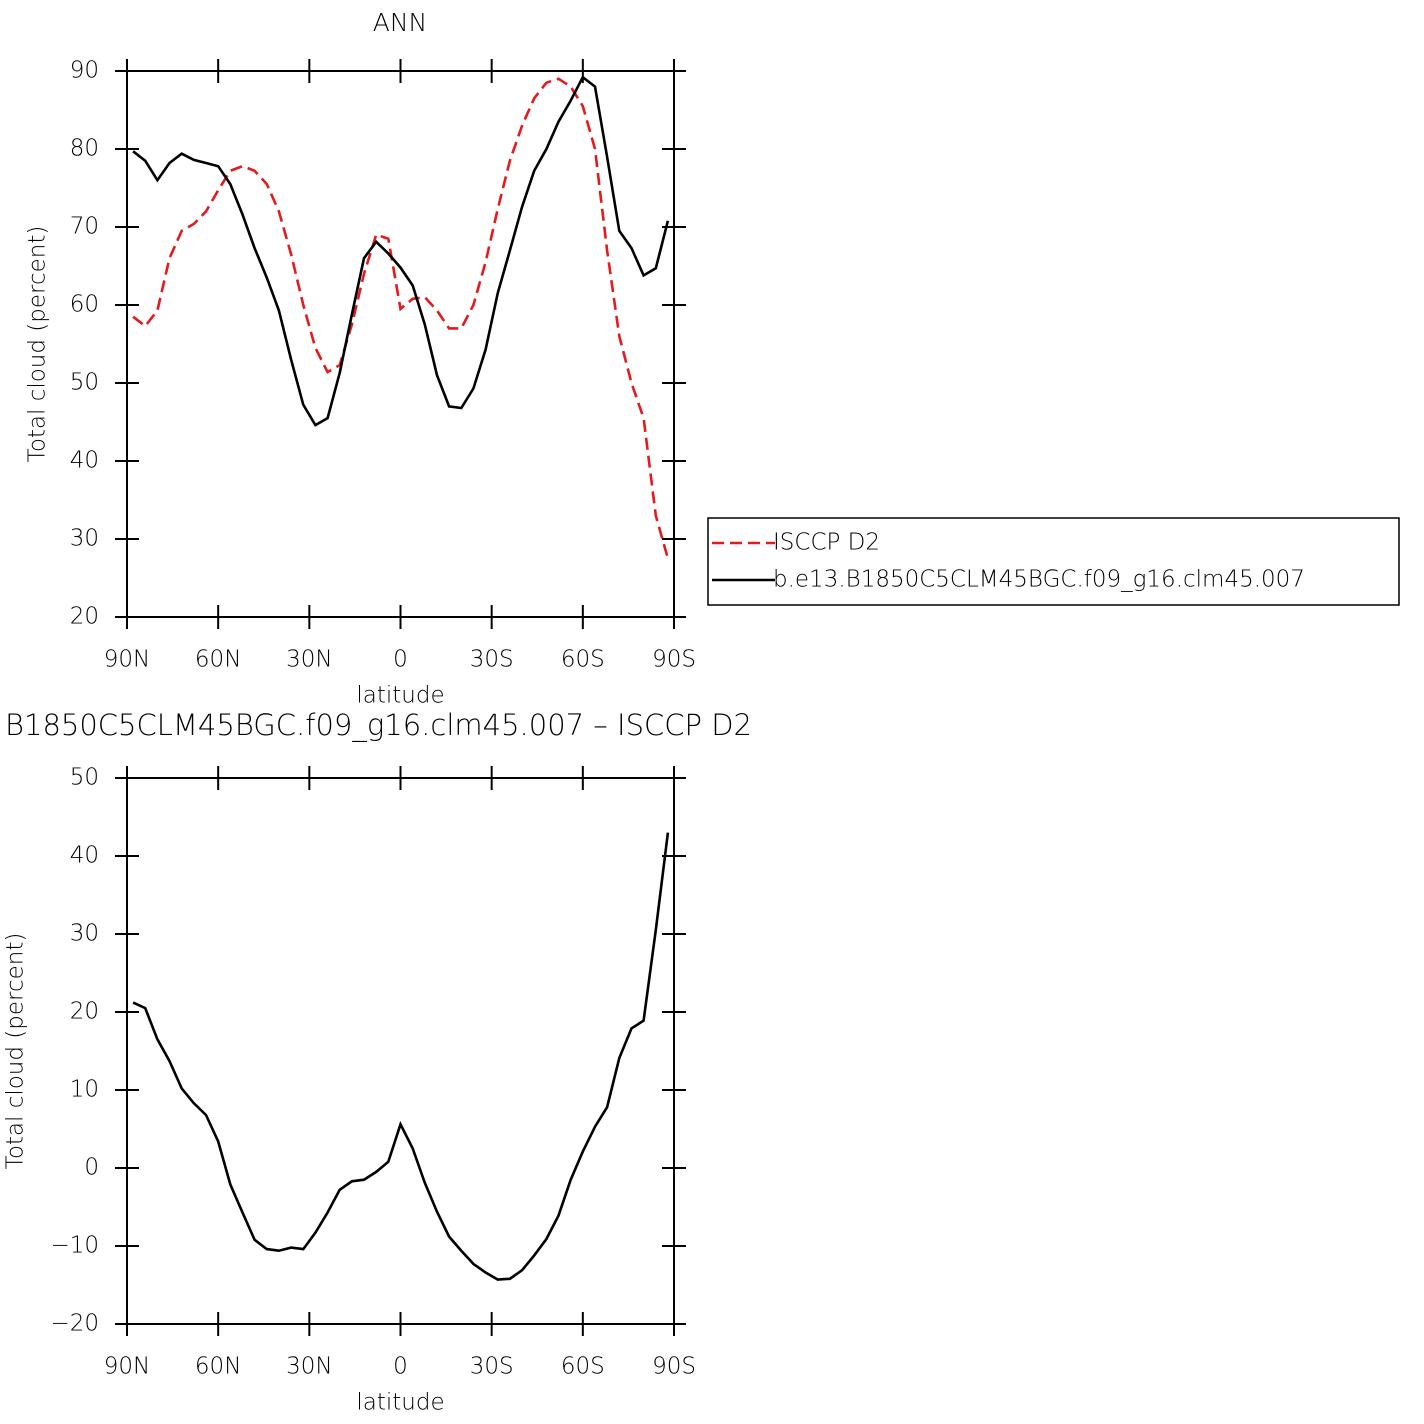 This screenshot has height=1424, width=1424. Describe the element at coordinates (91, 1168) in the screenshot. I see `y-tick-label: 0` at that location.